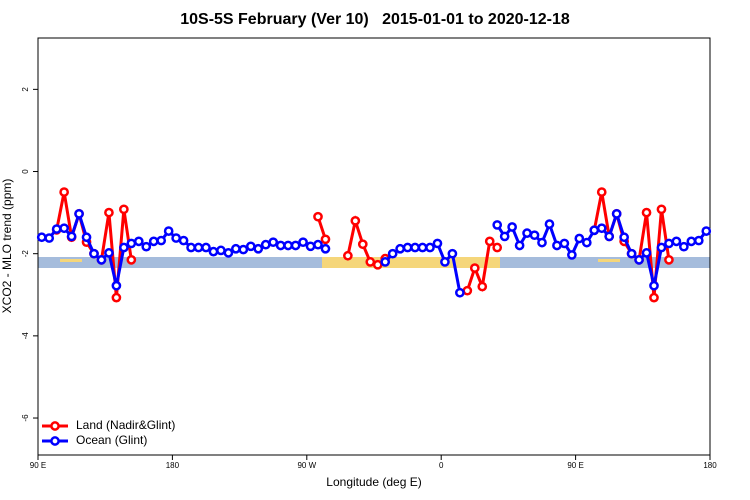 The height and width of the screenshot is (500, 750). Describe the element at coordinates (710, 465) in the screenshot. I see `x-tick-label: 180` at that location.